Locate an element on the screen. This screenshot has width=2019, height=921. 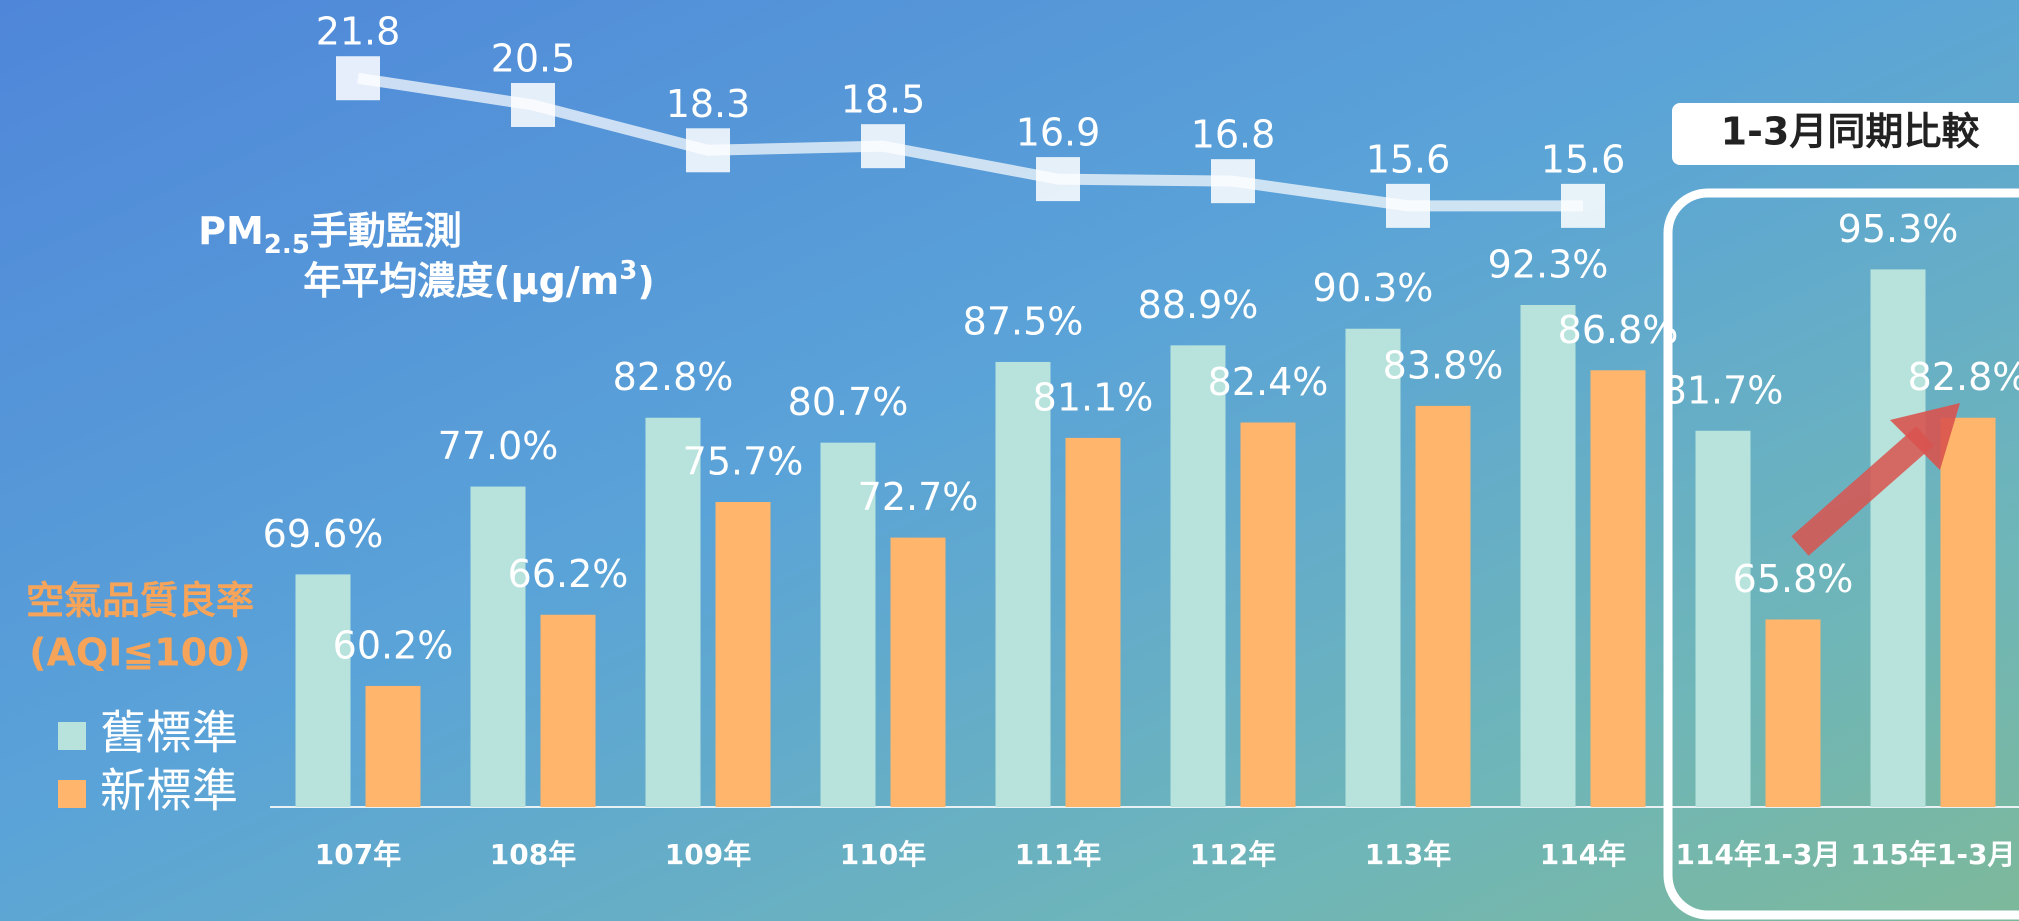
line-label-sub: 2.5 is located at coordinates (287, 245).